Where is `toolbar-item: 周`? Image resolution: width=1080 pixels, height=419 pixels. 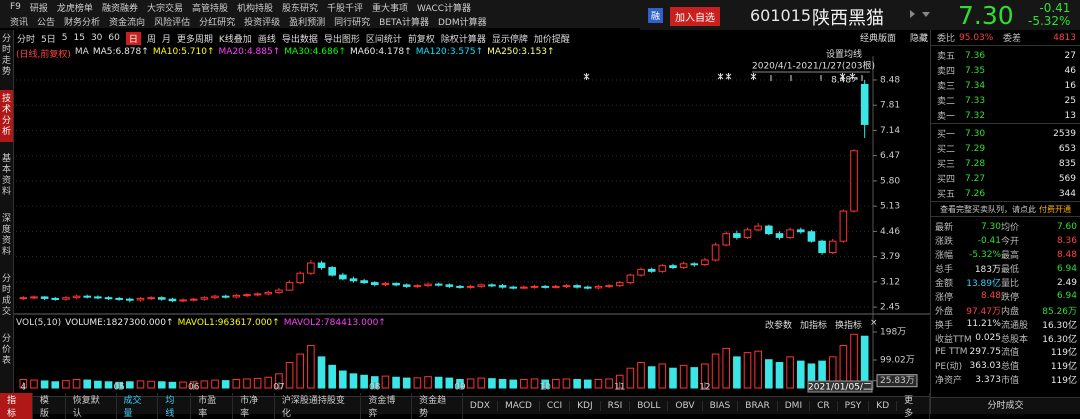
toolbar-item: 周 is located at coordinates (151, 39).